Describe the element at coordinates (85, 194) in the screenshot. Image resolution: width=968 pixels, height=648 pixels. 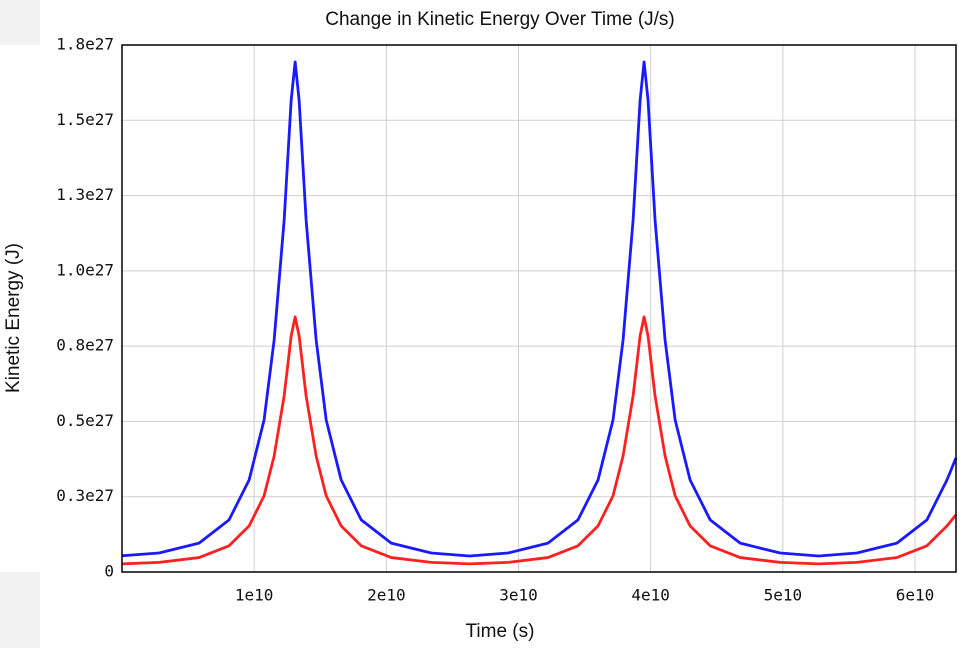
I see `y-tick-label: 1.3e27` at that location.